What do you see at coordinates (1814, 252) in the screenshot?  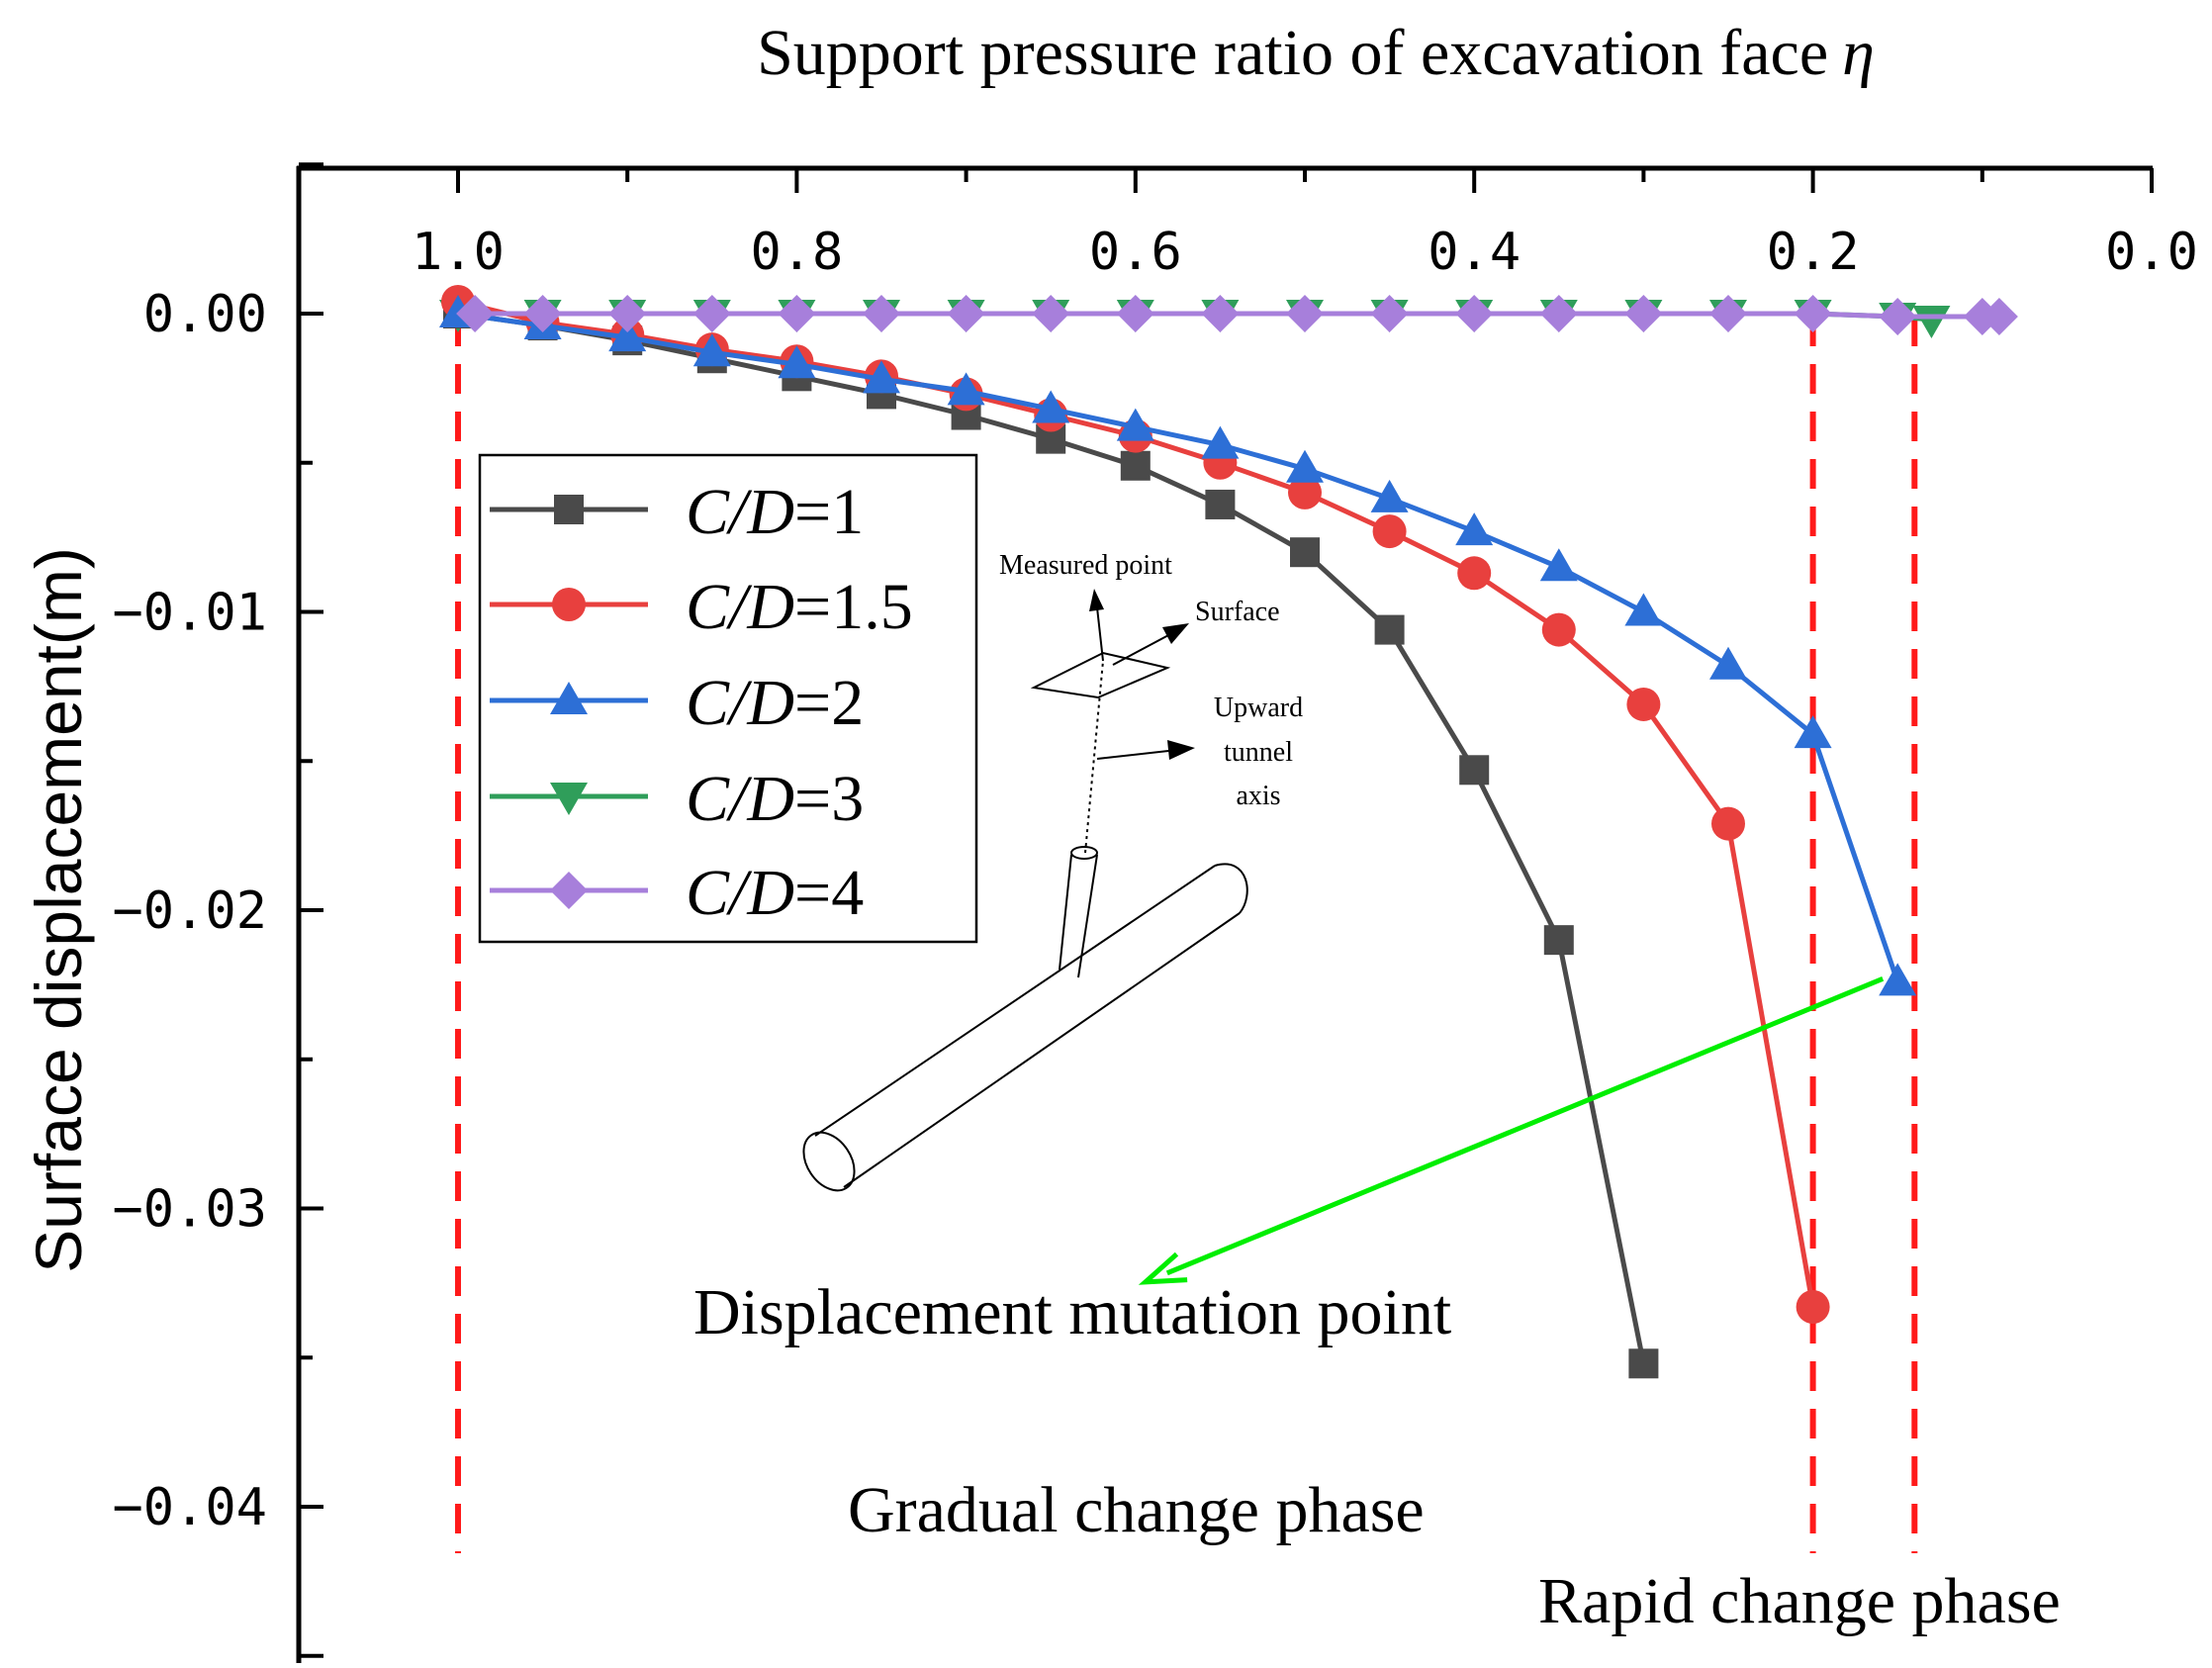 I see `x-tick-label: 0.2` at bounding box center [1814, 252].